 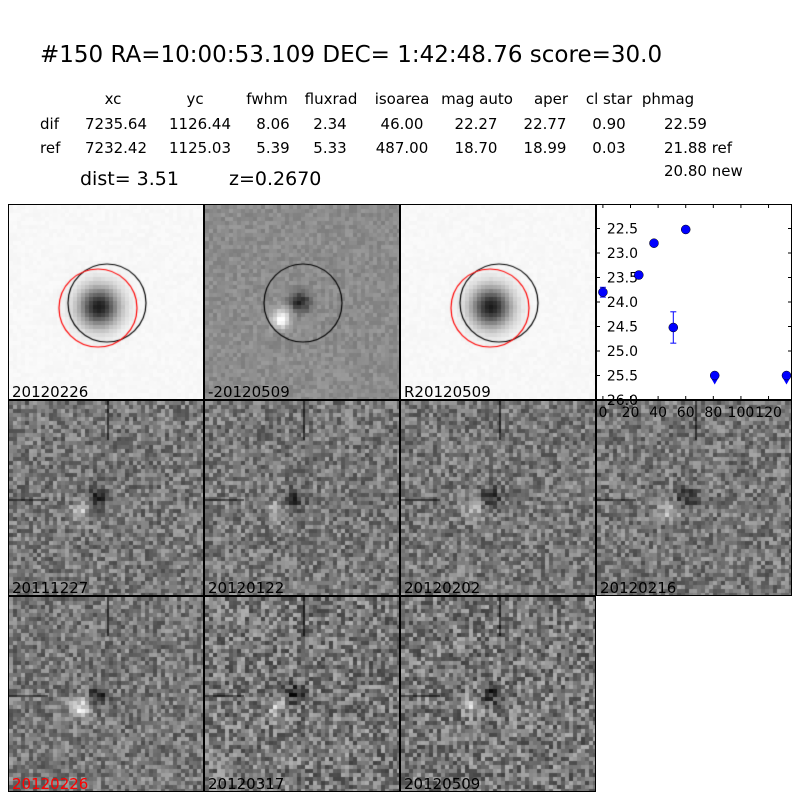 What do you see at coordinates (273, 148) in the screenshot?
I see `table-cell: 5.39` at bounding box center [273, 148].